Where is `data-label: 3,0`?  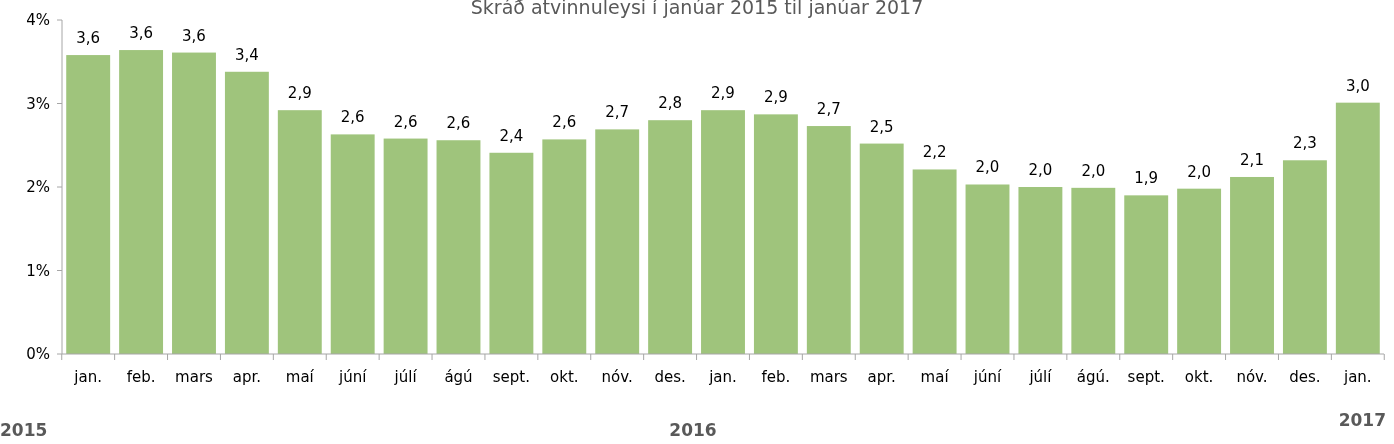 data-label: 3,0 is located at coordinates (1357, 85).